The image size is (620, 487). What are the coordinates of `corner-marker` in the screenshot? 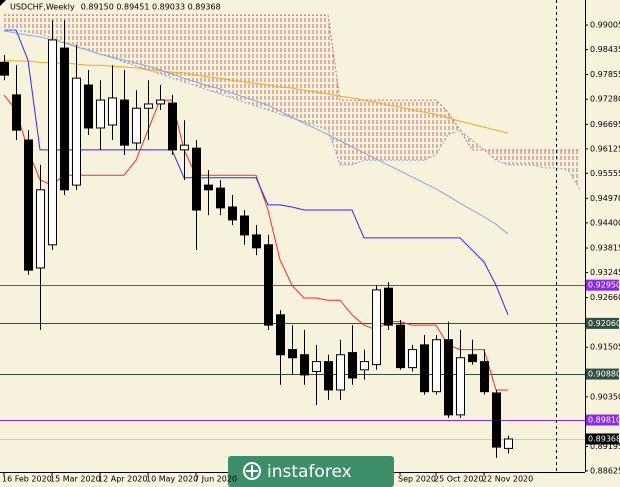 It's located at (3, 3).